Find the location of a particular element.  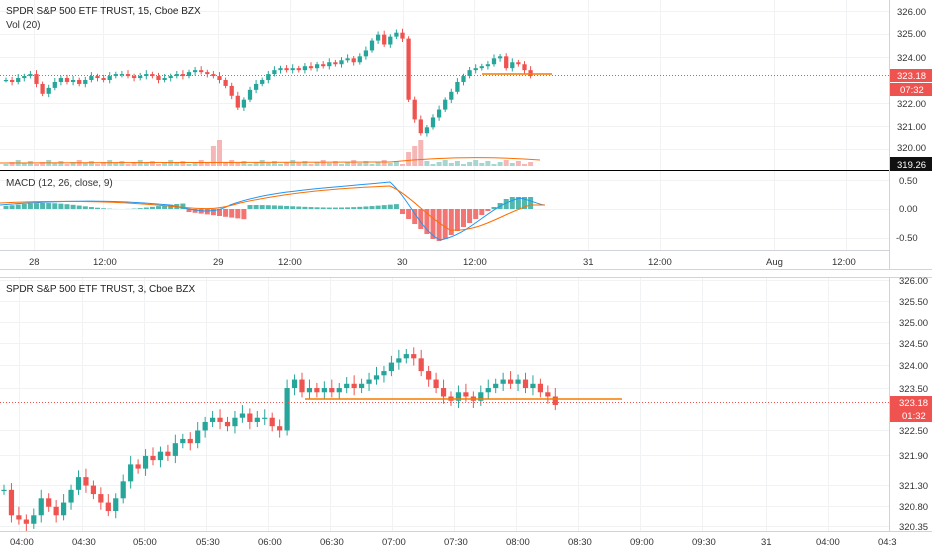

macd-tick: 0.50 is located at coordinates (908, 181).